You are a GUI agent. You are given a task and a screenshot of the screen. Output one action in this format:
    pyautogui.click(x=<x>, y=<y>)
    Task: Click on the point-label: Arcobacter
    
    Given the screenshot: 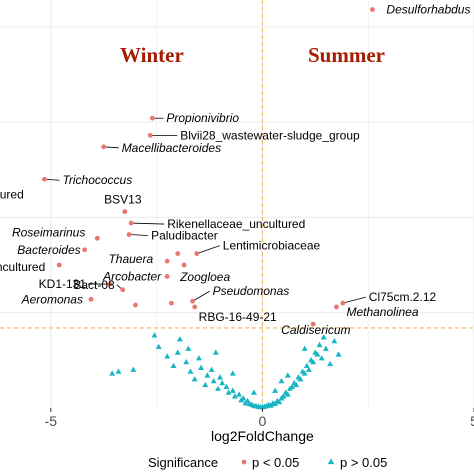 What is the action you would take?
    pyautogui.click(x=132, y=276)
    